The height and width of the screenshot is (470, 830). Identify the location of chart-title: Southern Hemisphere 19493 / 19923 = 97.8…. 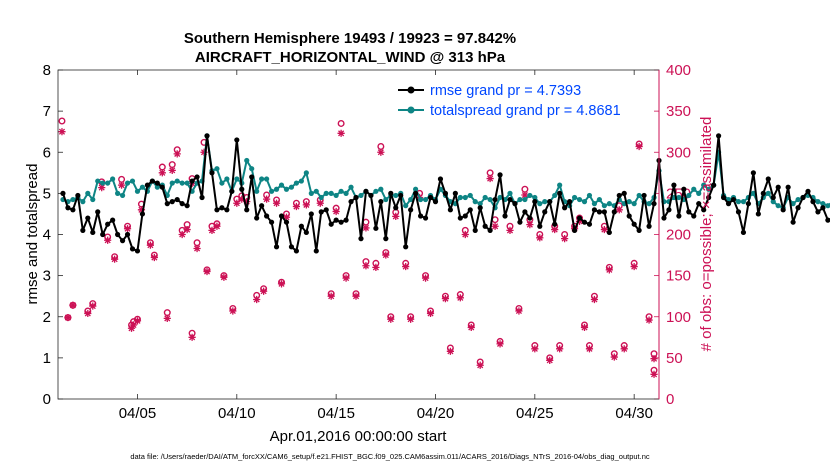
(350, 38).